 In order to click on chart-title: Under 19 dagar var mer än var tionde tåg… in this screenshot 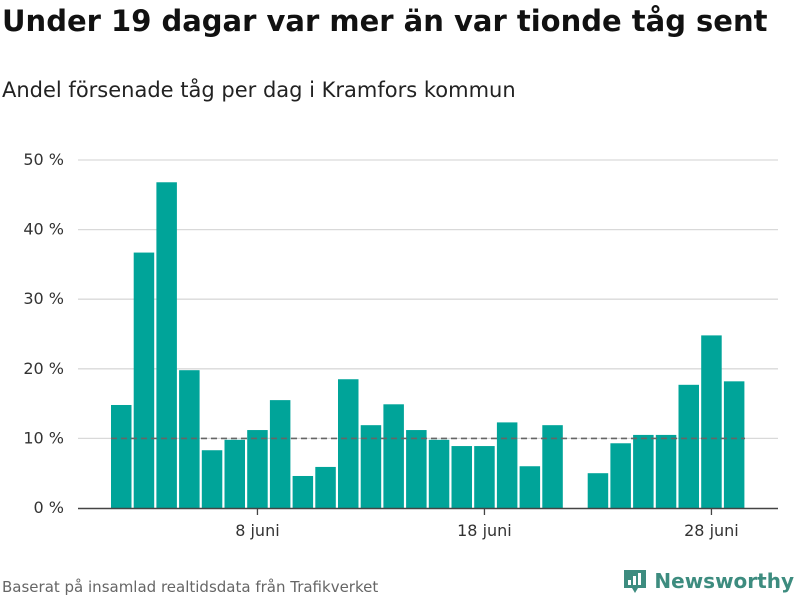, I will do `click(385, 21)`.